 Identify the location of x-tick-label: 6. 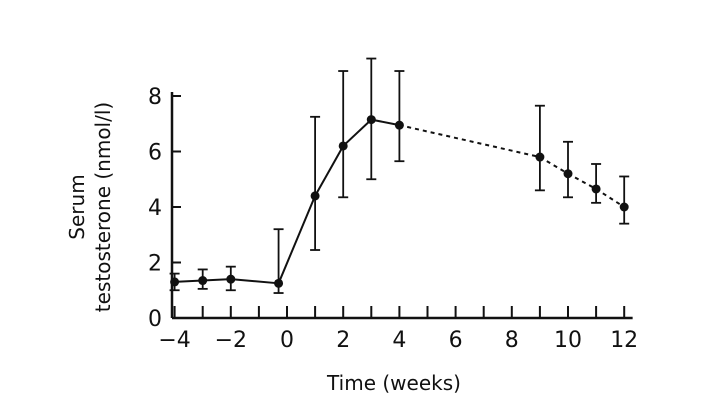
(456, 340).